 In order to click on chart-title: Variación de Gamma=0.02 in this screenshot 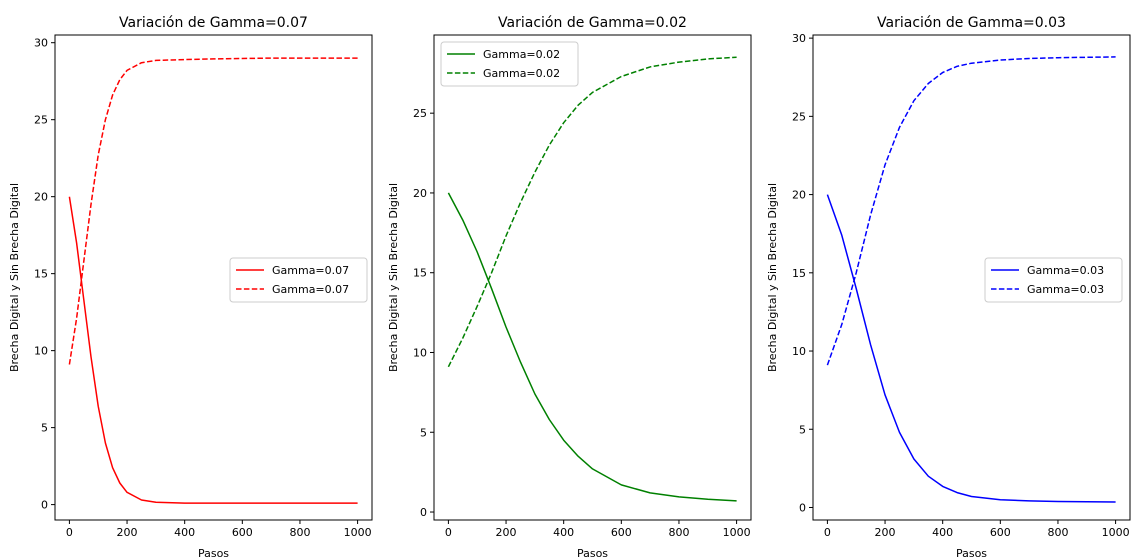, I will do `click(592, 23)`.